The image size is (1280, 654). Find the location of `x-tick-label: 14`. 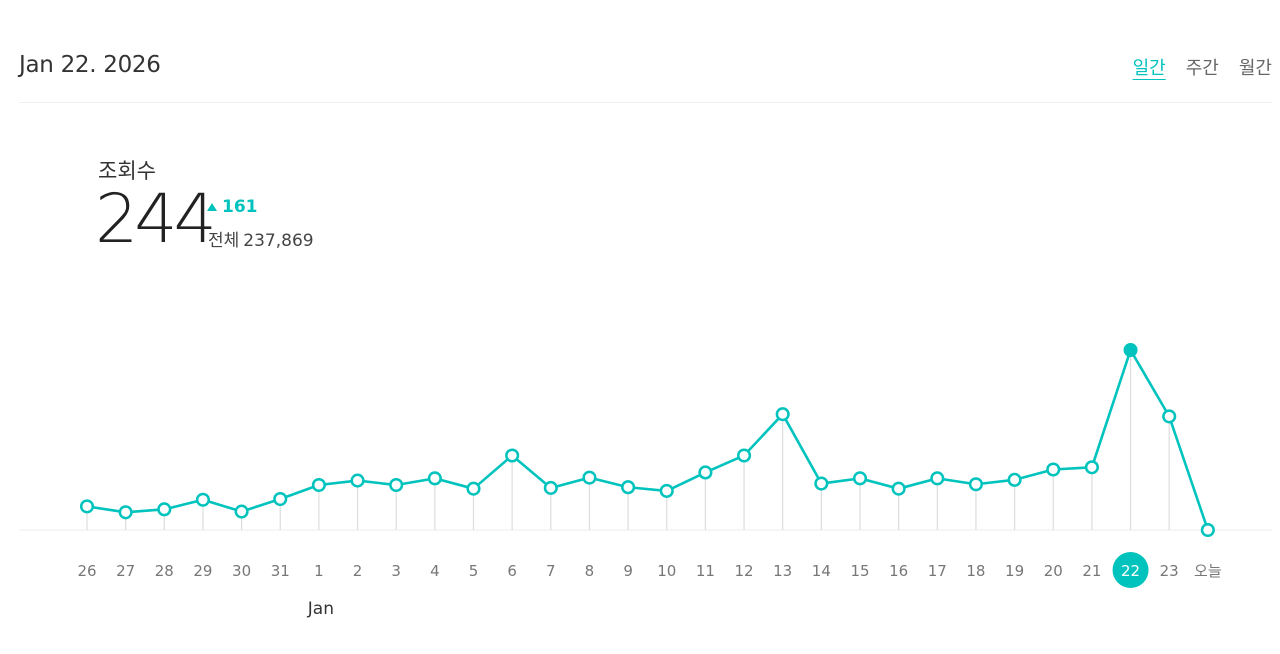

x-tick-label: 14 is located at coordinates (821, 571).